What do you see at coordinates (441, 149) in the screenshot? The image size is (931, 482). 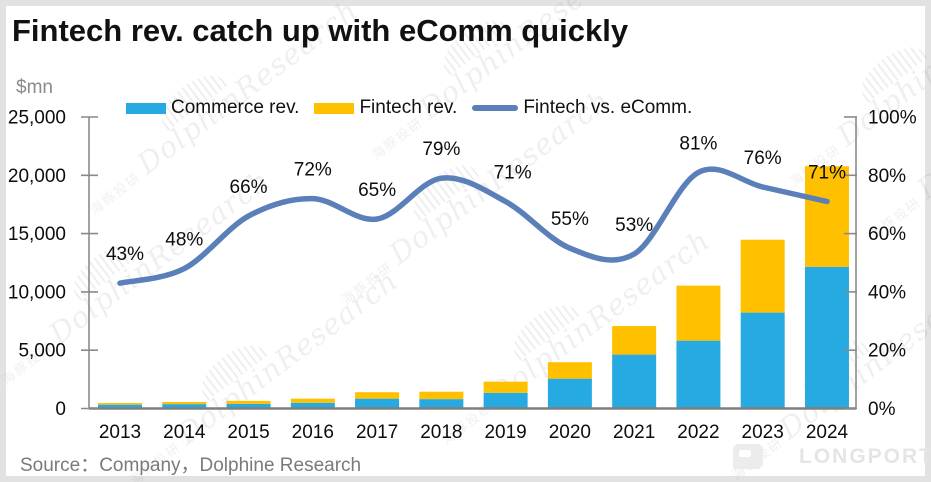 I see `ratio-label-2018: 79%` at bounding box center [441, 149].